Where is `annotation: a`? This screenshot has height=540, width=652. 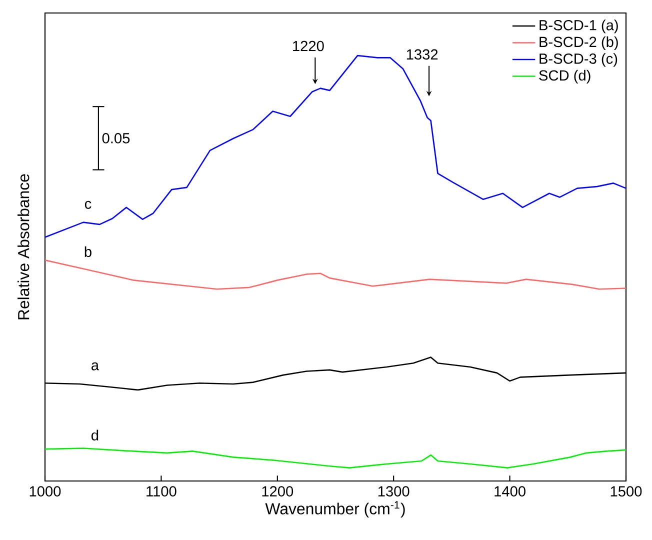 annotation: a is located at coordinates (96, 366).